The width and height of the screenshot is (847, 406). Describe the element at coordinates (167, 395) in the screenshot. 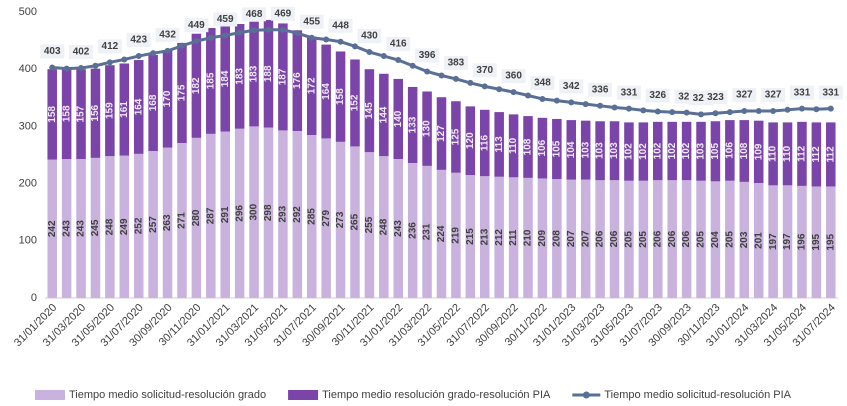

I see `legend-label: Tiempo medio solicitud-resolución grado` at that location.